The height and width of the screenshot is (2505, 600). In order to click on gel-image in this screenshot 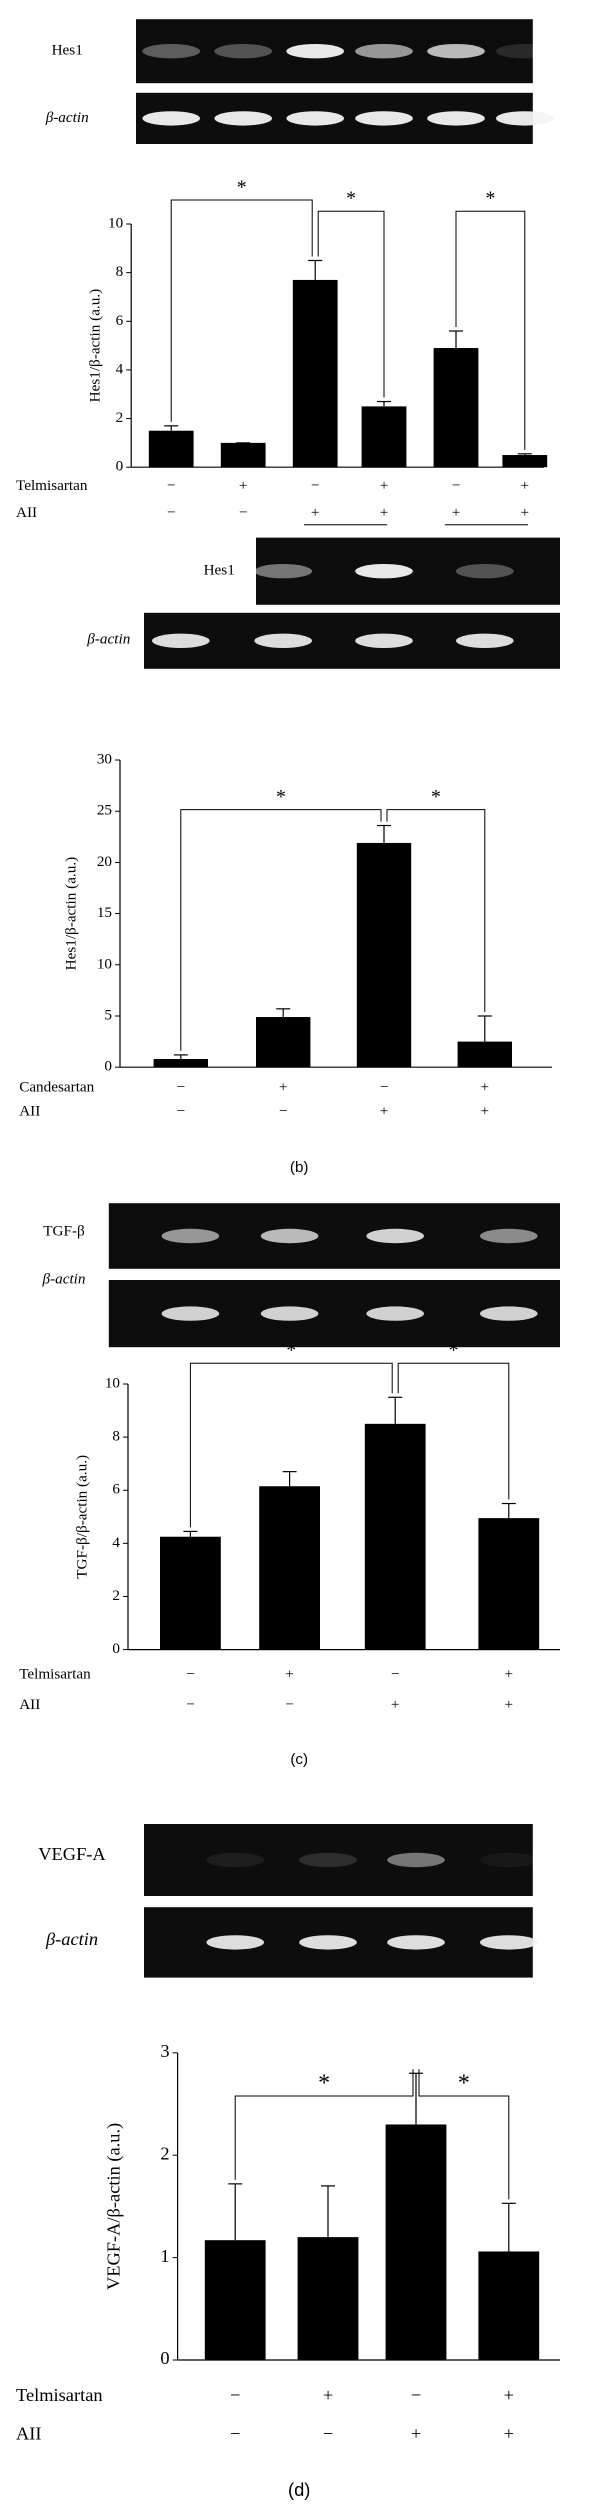, I will do `click(338, 1860)`.